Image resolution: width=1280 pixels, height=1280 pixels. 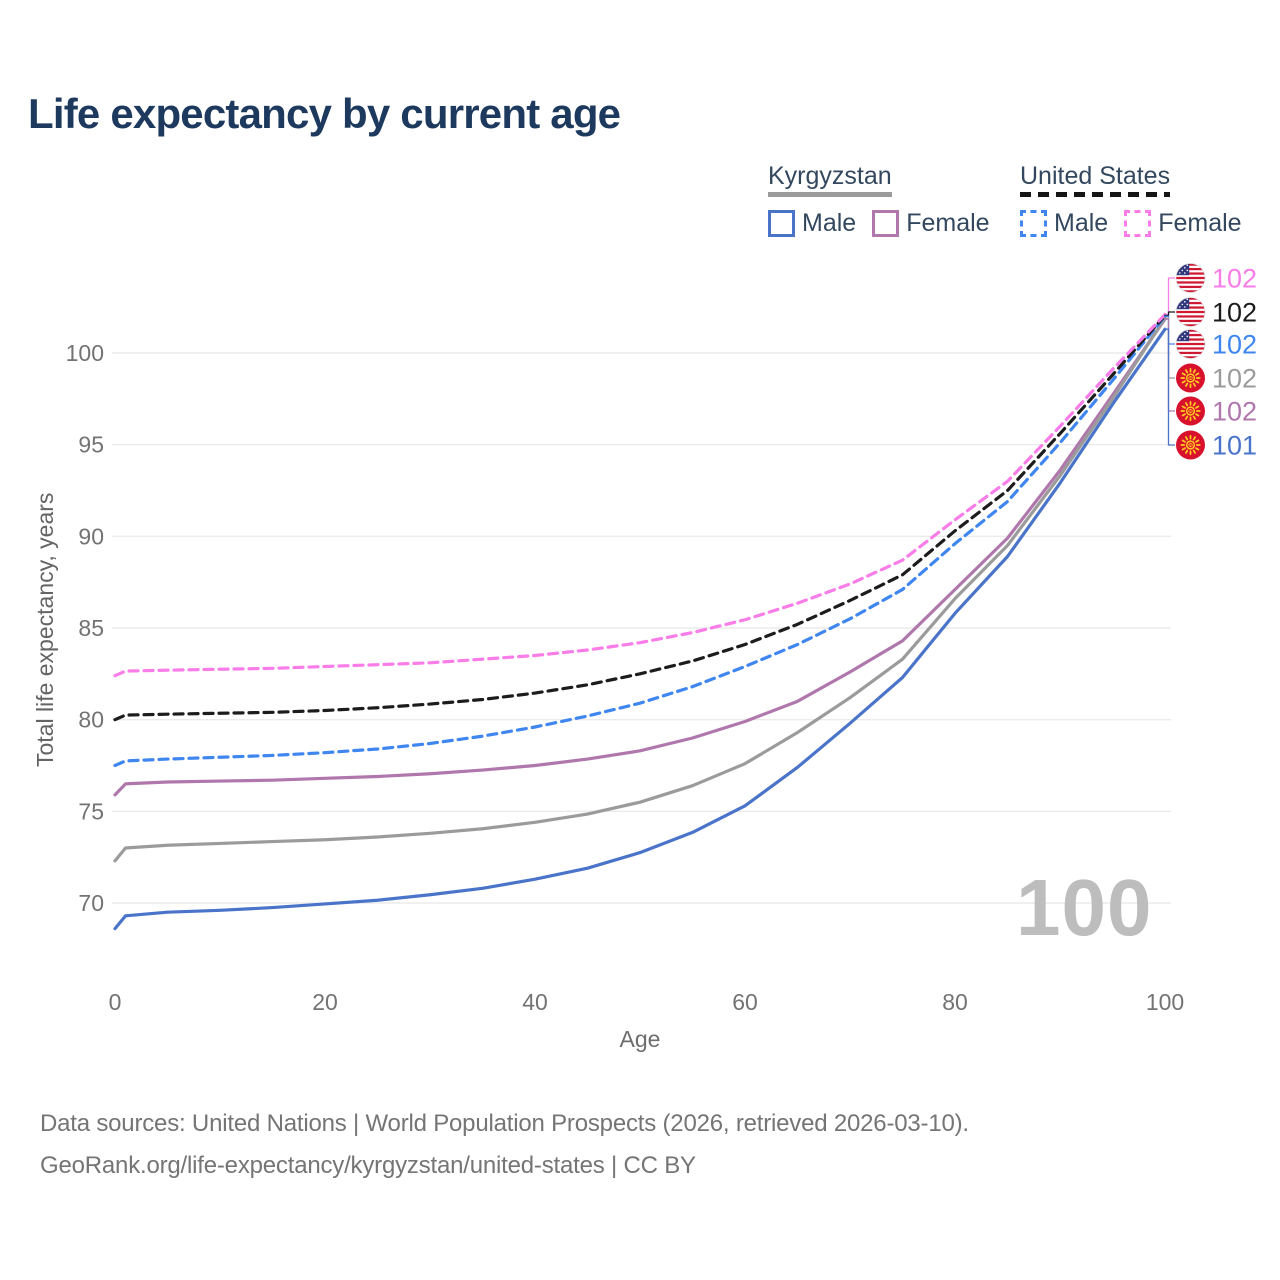 I want to click on legend-label-united-states-male: Male, so click(x=1081, y=223).